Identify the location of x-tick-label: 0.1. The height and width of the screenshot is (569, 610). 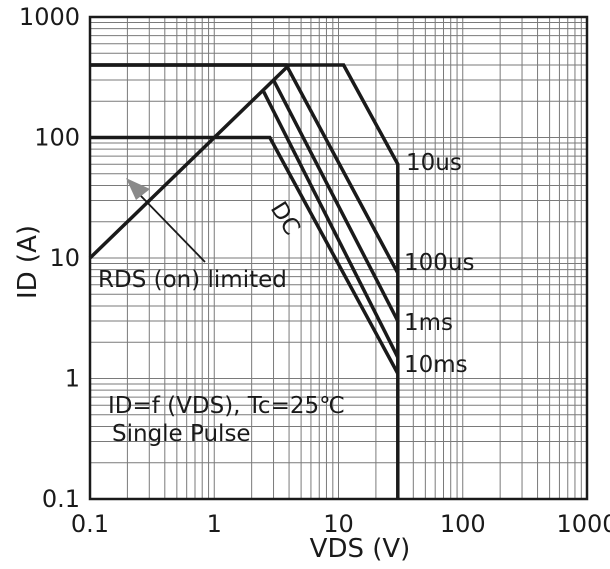
(90, 524).